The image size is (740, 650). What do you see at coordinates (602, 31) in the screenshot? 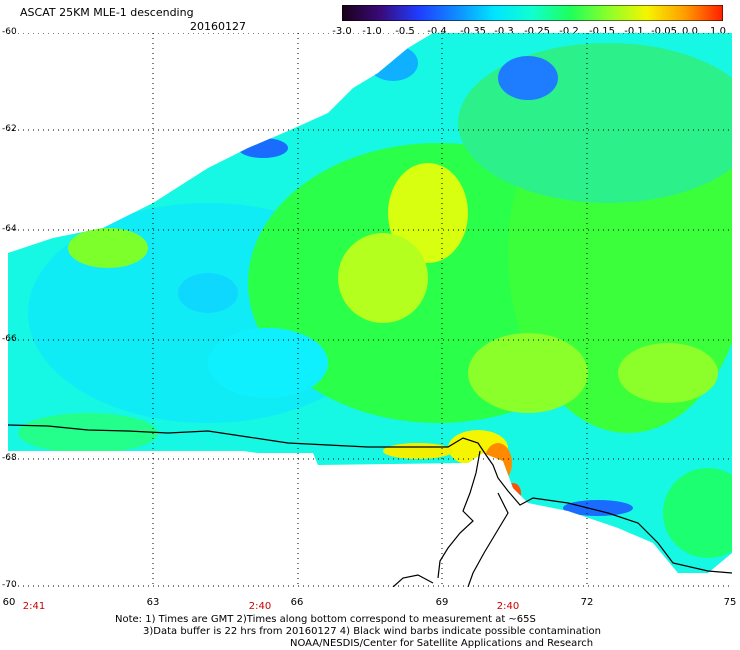
I see `colorbar-tick: -0.15` at bounding box center [602, 31].